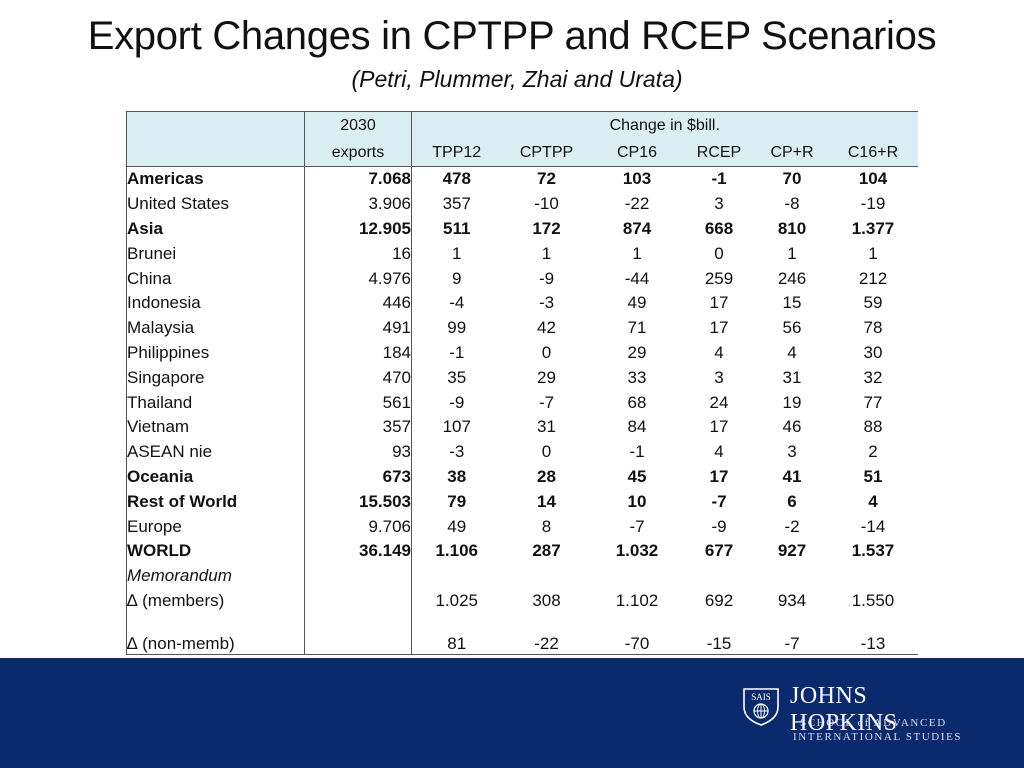 The width and height of the screenshot is (1024, 768). Describe the element at coordinates (719, 153) in the screenshot. I see `column-header: RCEP` at that location.